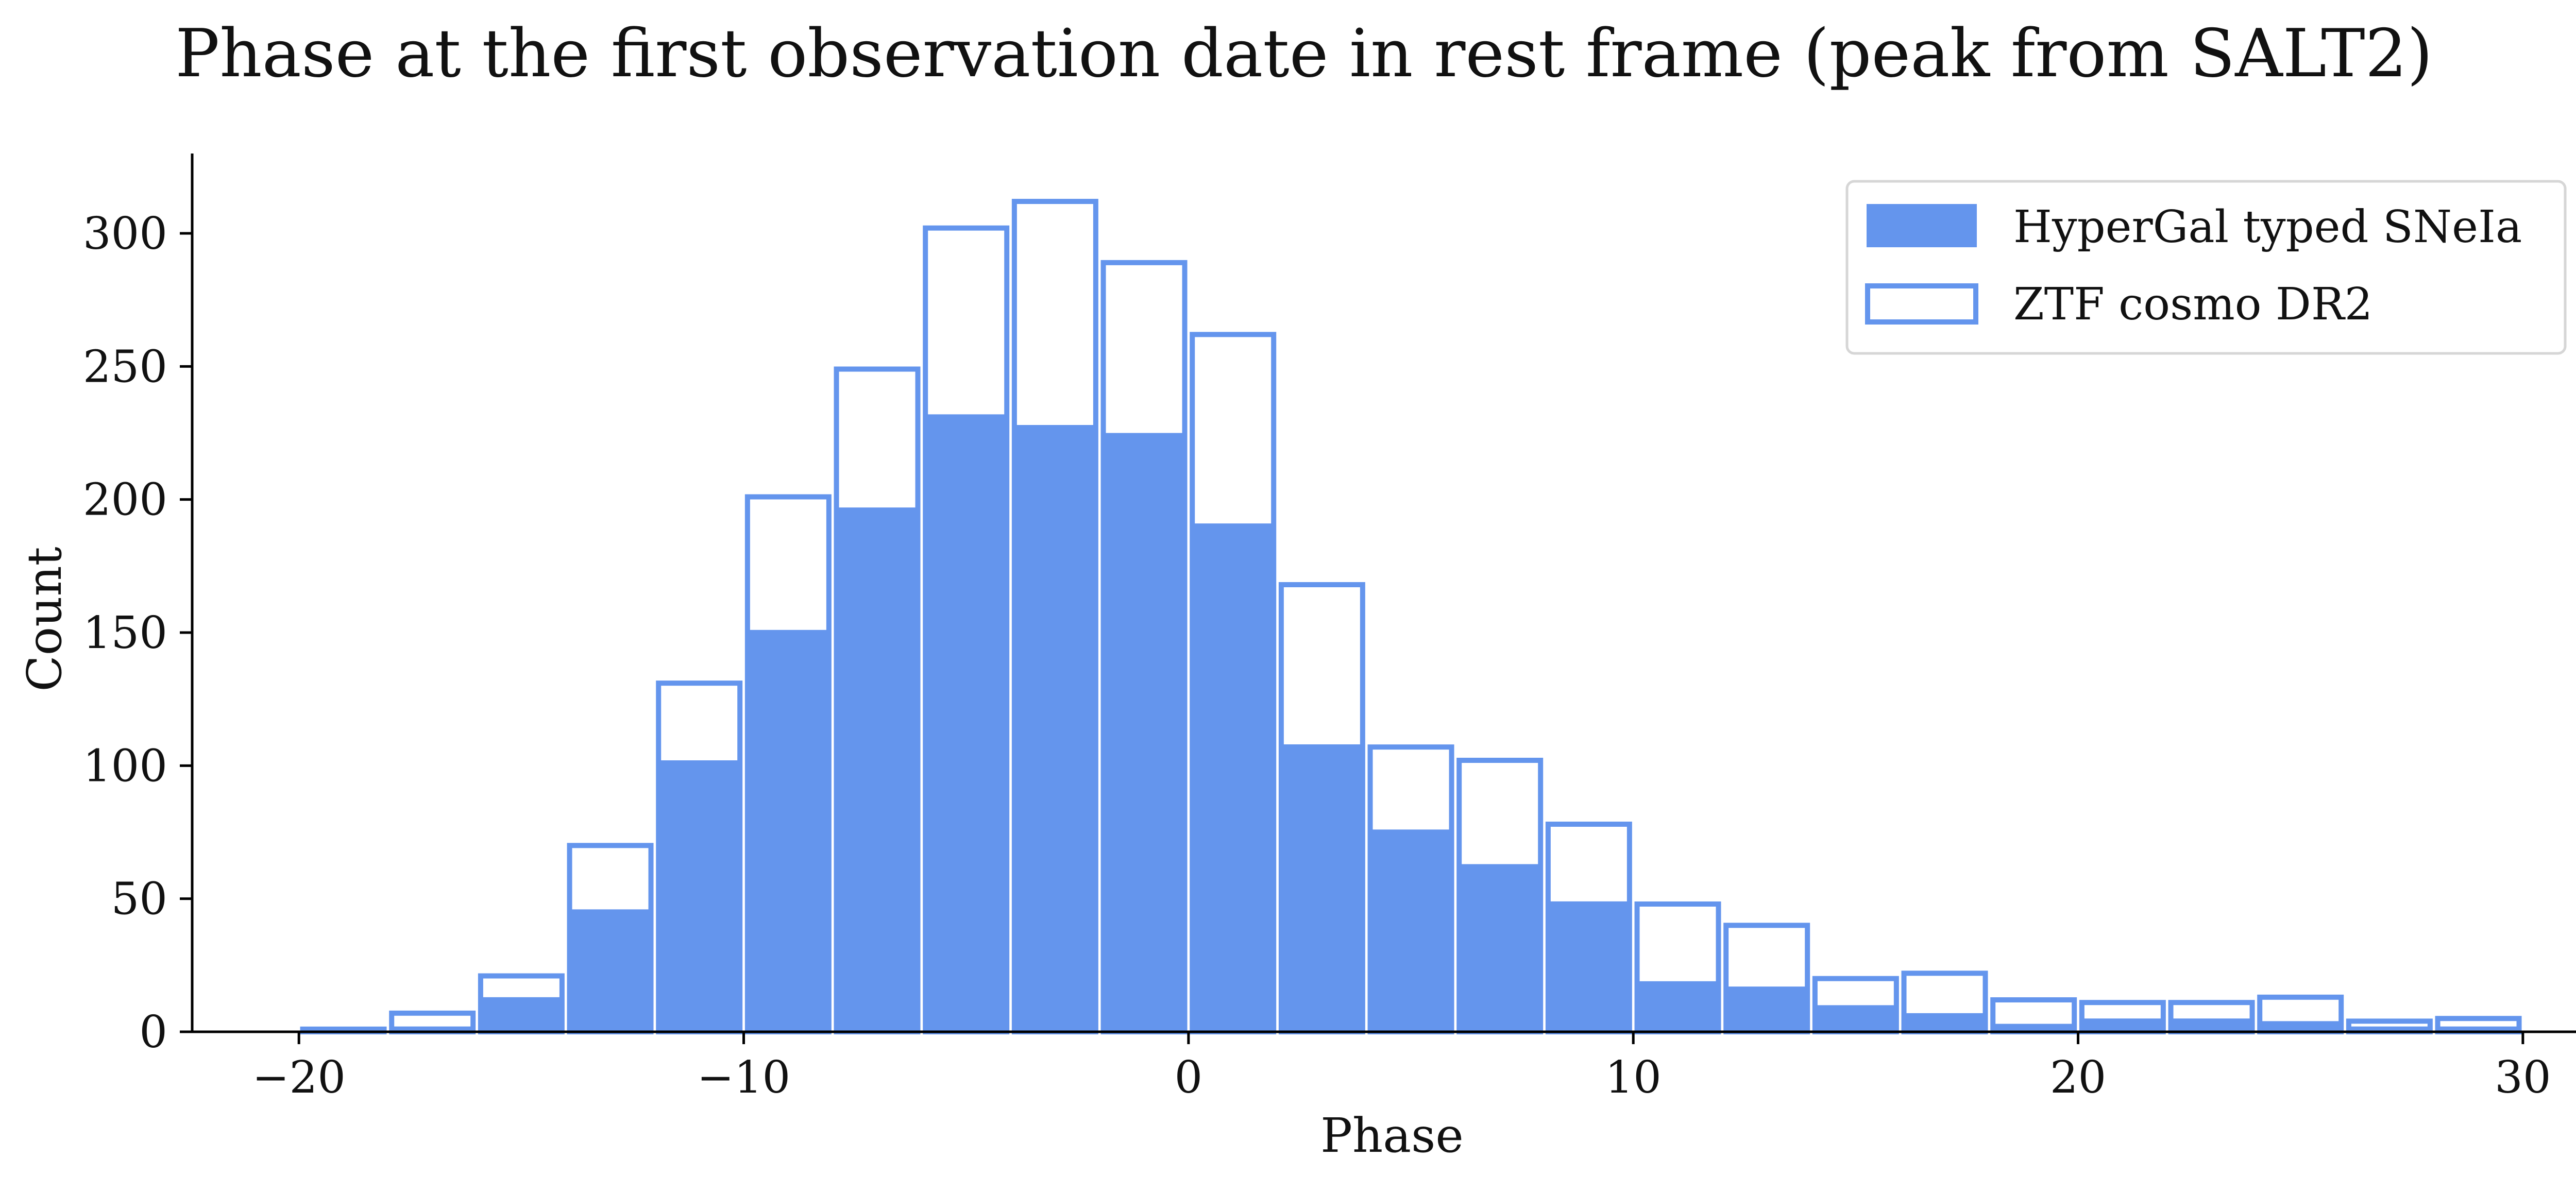 Image resolution: width=2576 pixels, height=1192 pixels. Describe the element at coordinates (139, 900) in the screenshot. I see `y-tick-label-1: 50` at that location.